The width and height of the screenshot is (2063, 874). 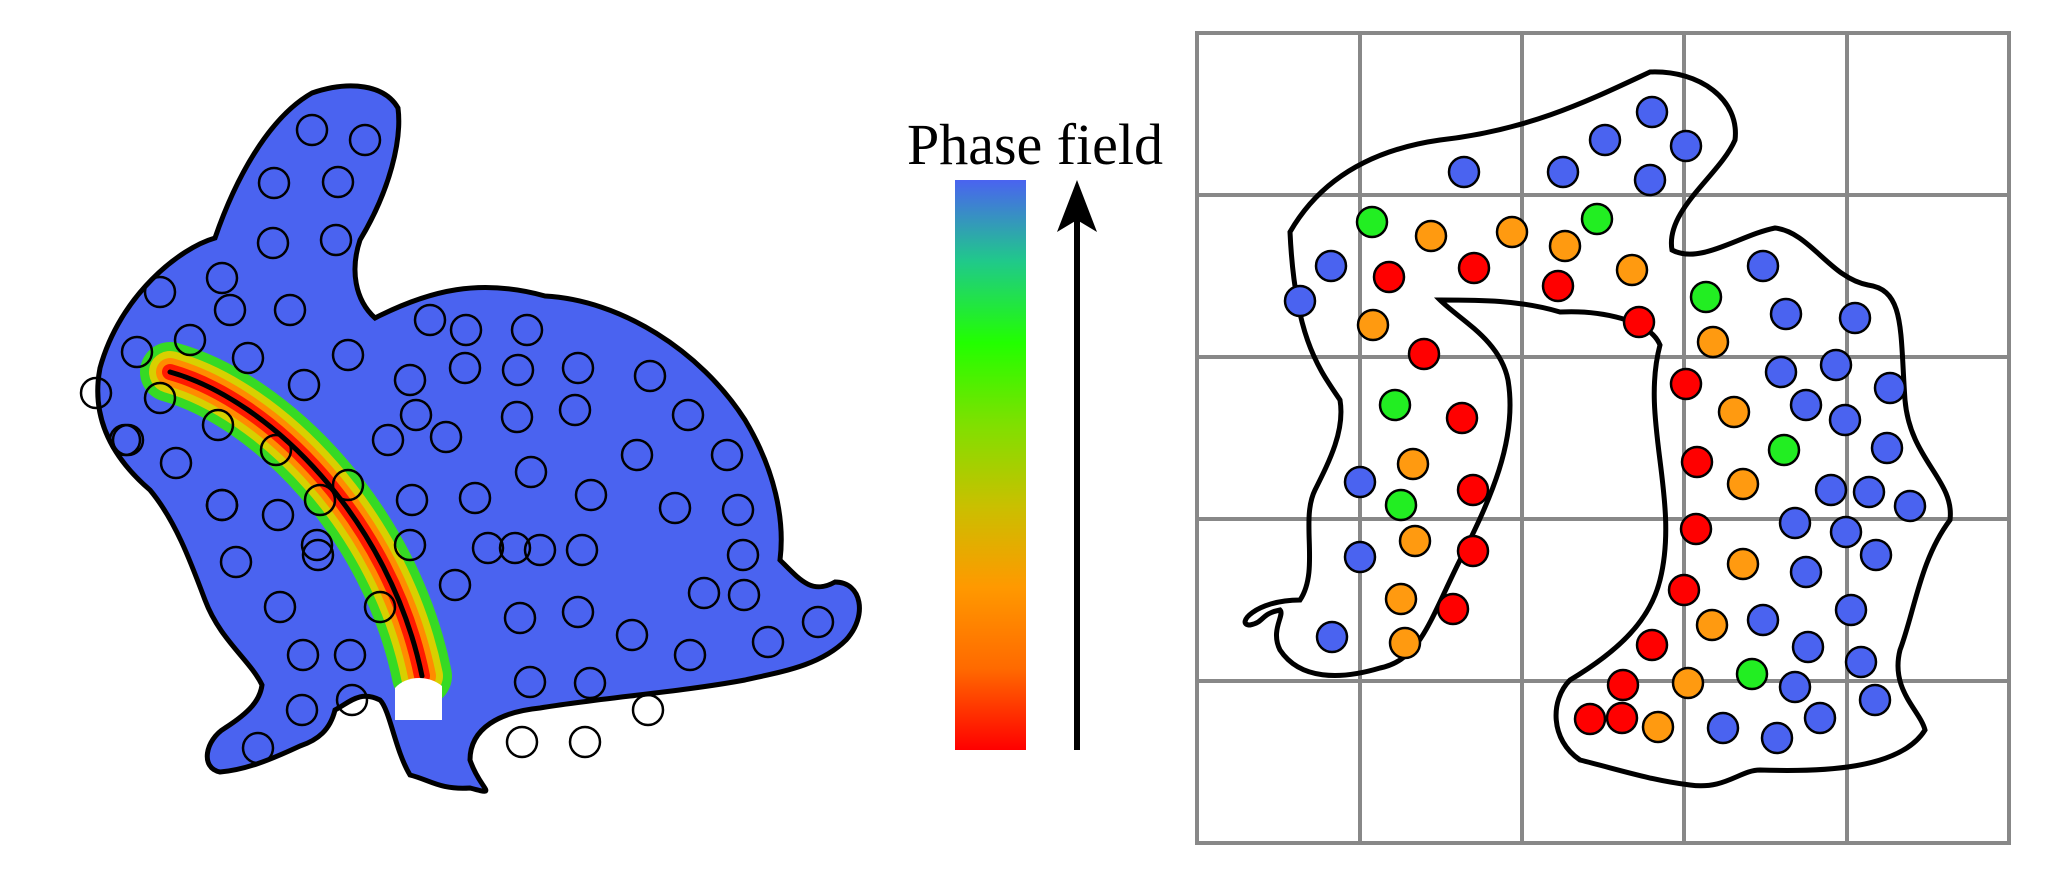 What do you see at coordinates (990, 465) in the screenshot?
I see `colorbar` at bounding box center [990, 465].